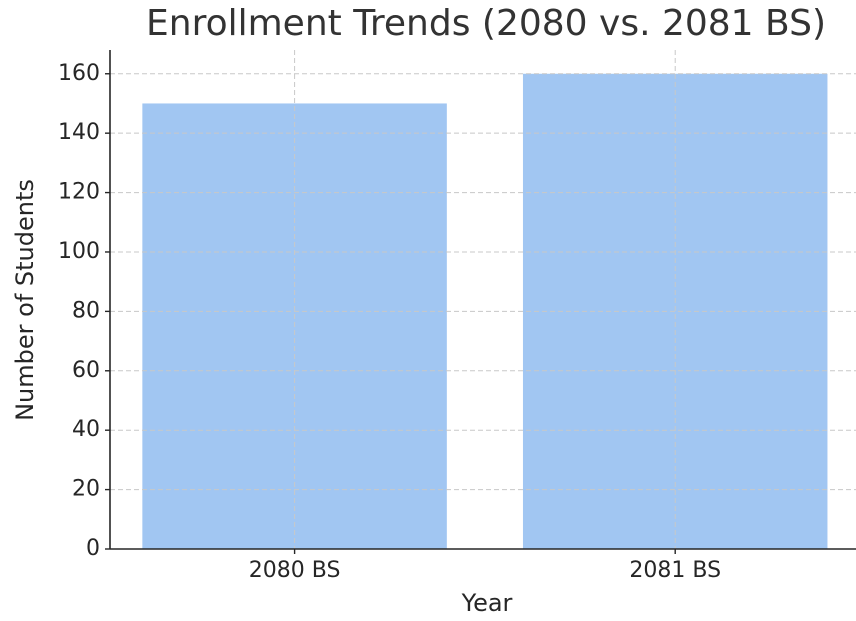 This screenshot has height=621, width=856. I want to click on y-tick-label: 40, so click(86, 429).